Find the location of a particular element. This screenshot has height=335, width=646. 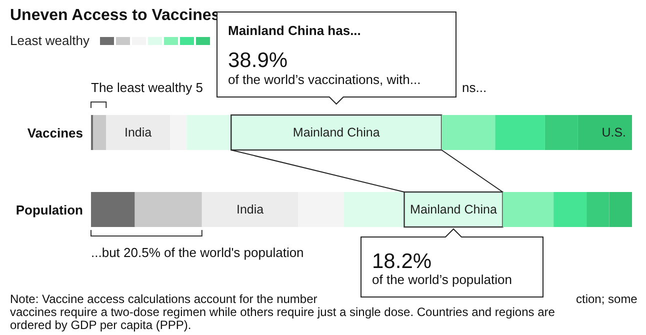

annotation: The least wealthy 5 is located at coordinates (147, 87).